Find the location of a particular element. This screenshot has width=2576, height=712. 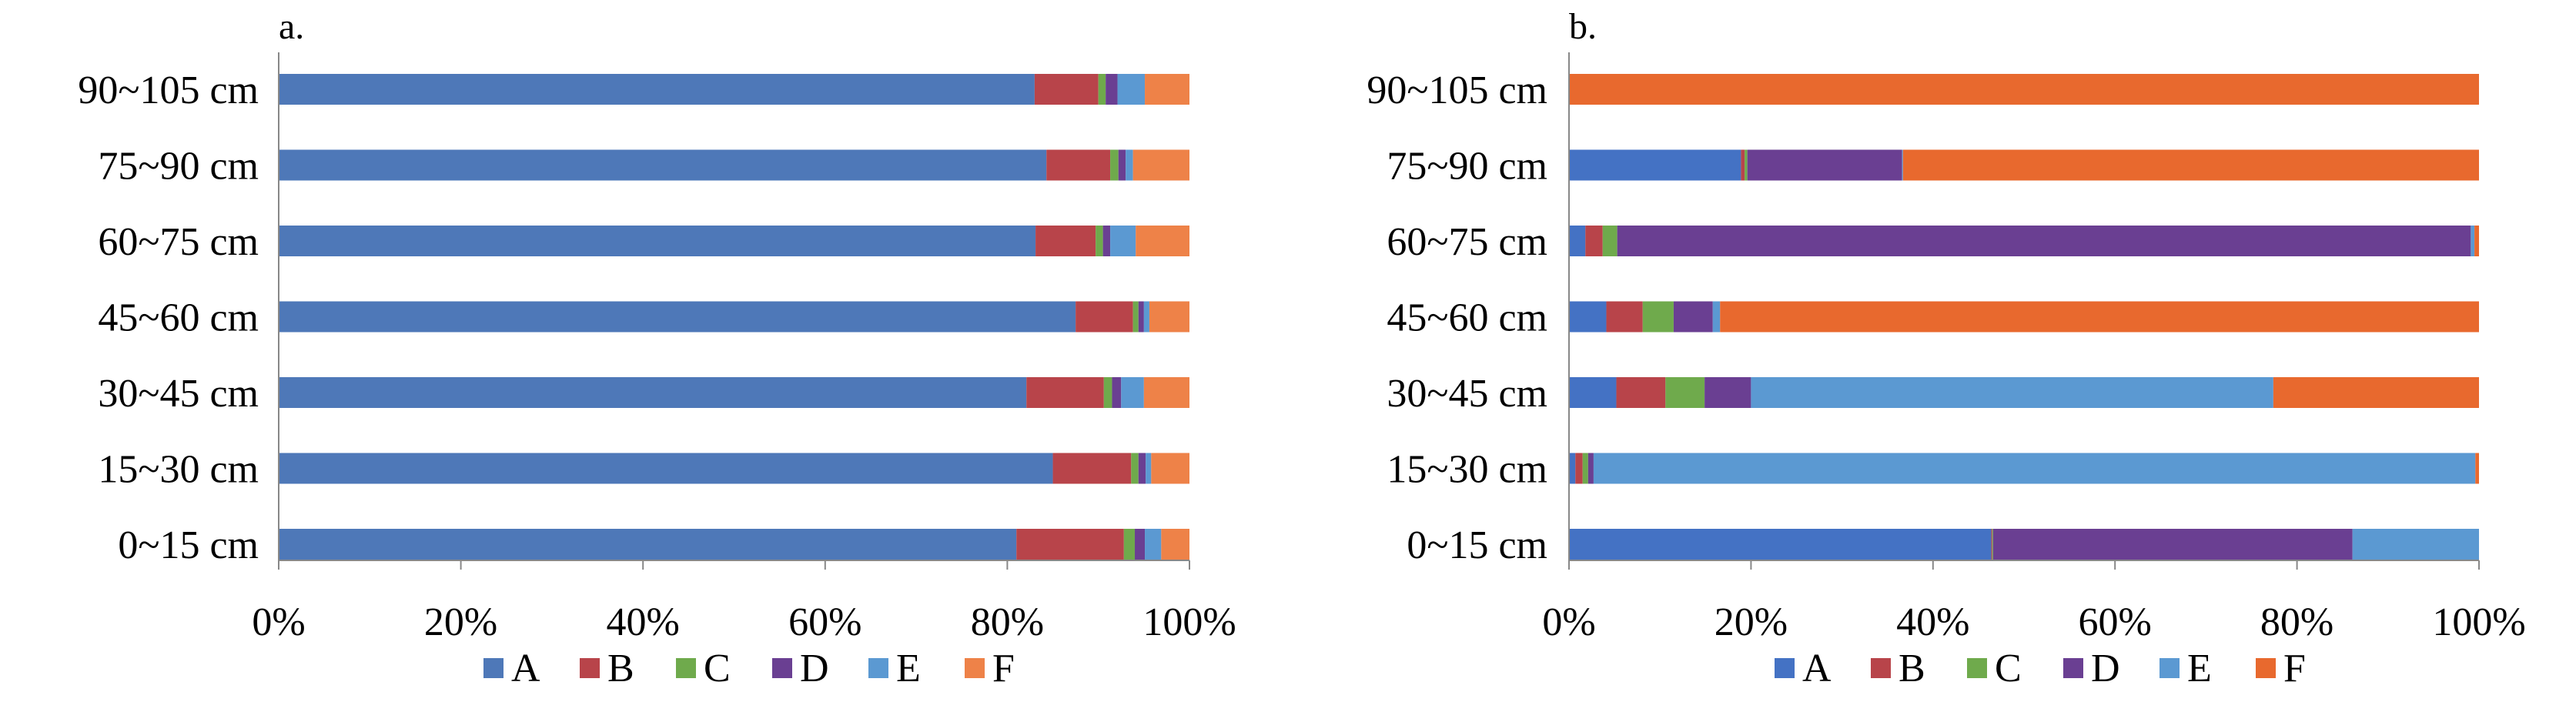

legend-label-a: A is located at coordinates (1817, 669).